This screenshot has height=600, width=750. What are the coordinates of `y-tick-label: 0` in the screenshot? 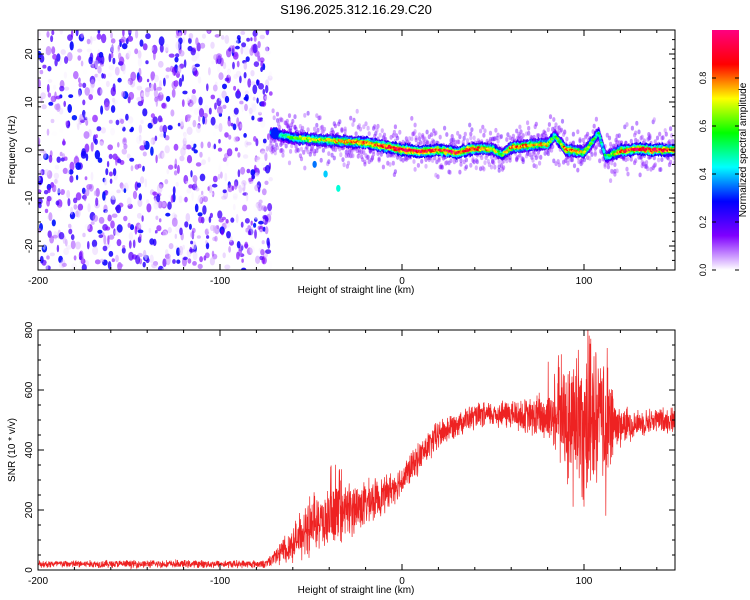 It's located at (29, 570).